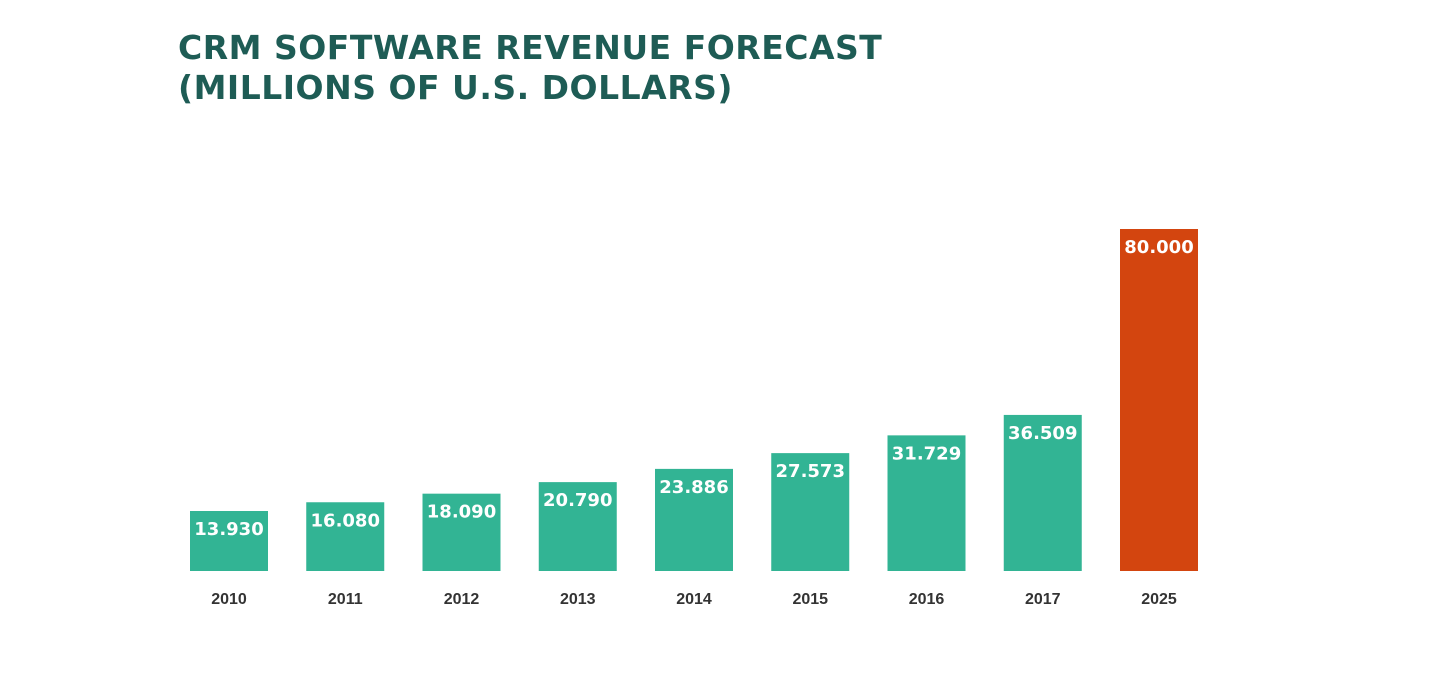 This screenshot has width=1440, height=673. What do you see at coordinates (577, 500) in the screenshot?
I see `data-label-2013: 20.790` at bounding box center [577, 500].